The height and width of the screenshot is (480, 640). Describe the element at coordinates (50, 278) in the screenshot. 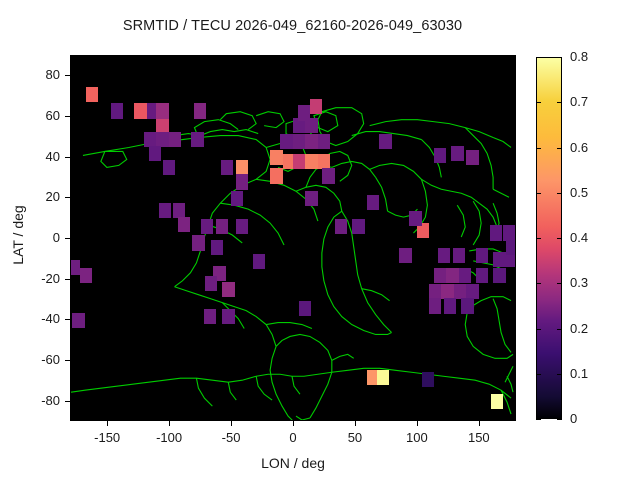

I see `y-tick-label: -20` at that location.